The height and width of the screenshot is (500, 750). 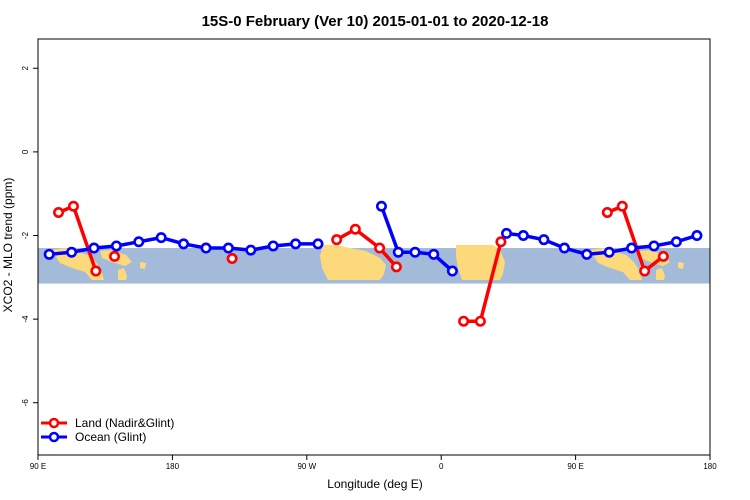 I want to click on legend-ocean-label: Ocean (Glint), so click(x=110, y=437).